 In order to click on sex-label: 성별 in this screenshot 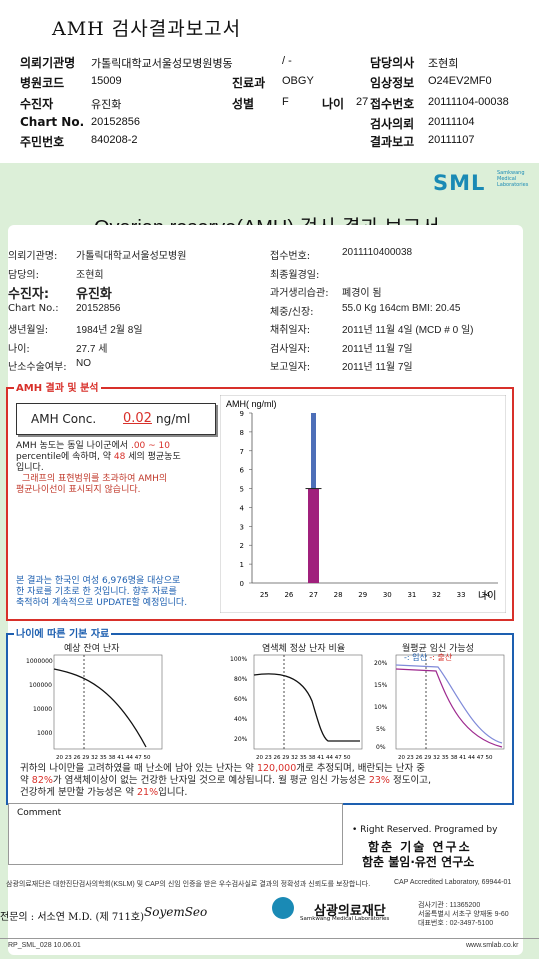, I will do `click(243, 104)`.